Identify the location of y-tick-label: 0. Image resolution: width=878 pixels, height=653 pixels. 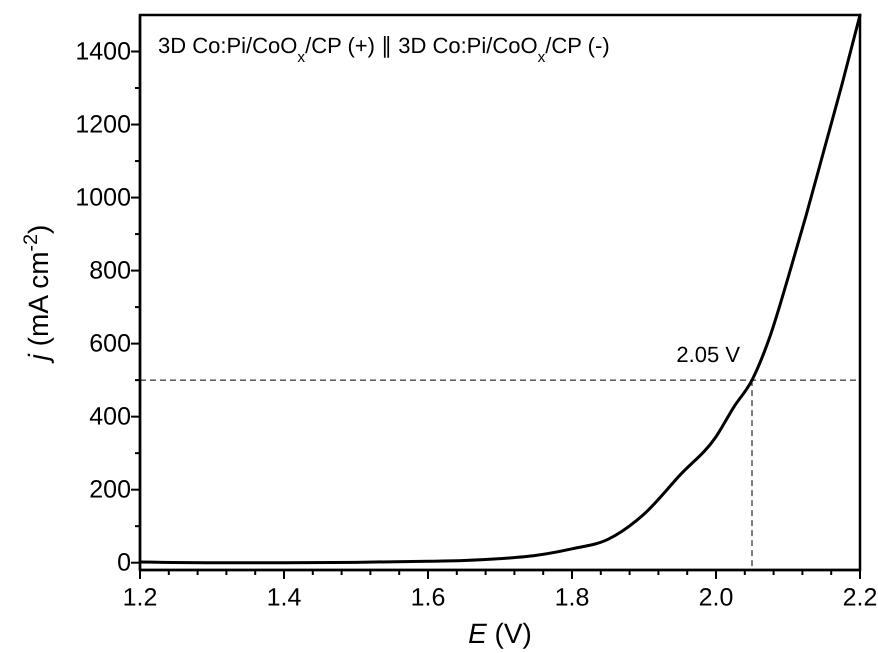
(124, 562).